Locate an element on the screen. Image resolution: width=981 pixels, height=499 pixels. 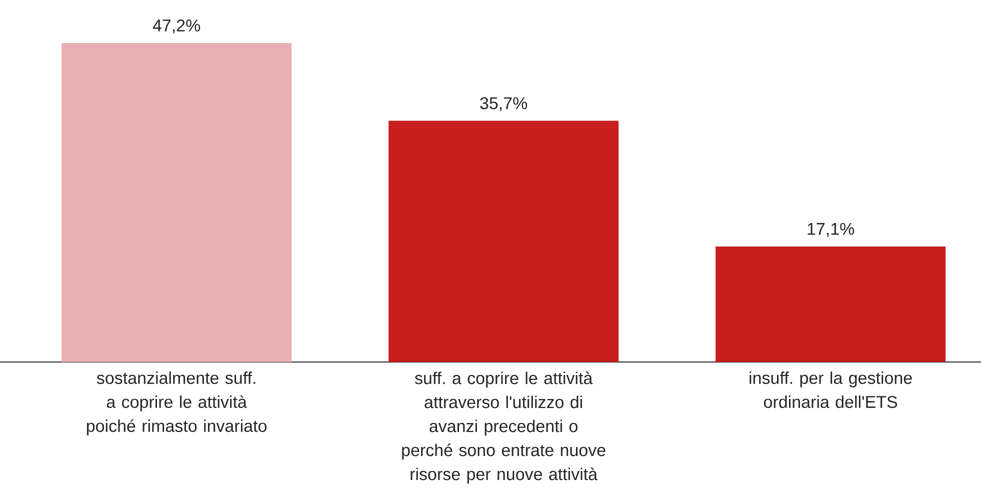
data-label: 17,1% is located at coordinates (831, 229).